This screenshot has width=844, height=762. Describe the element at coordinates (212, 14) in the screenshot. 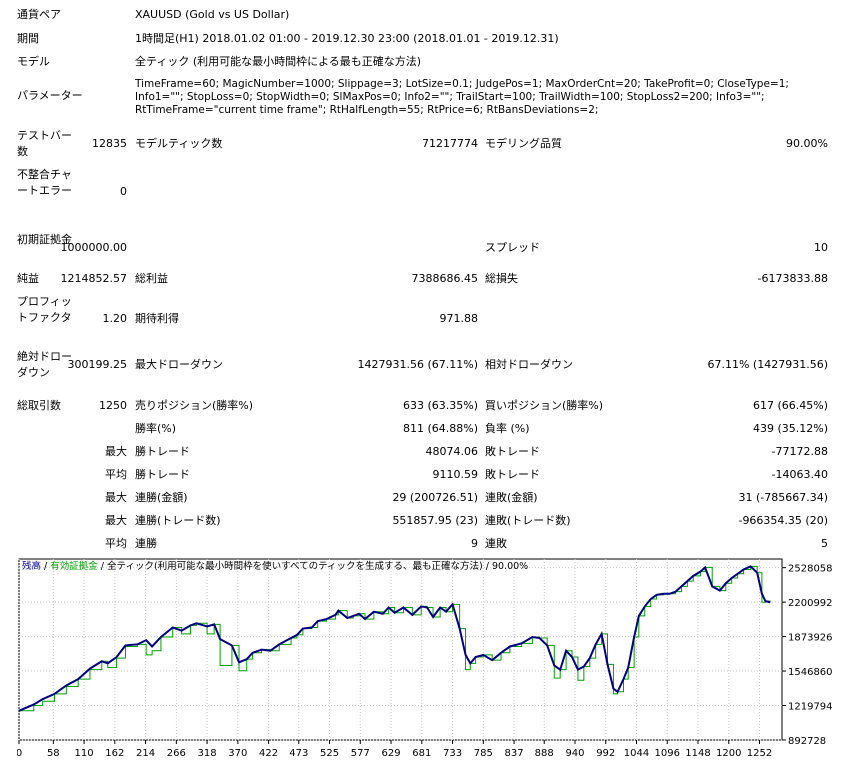

I see `symbol-value: XAUUSD (Gold vs US Dollar)` at that location.